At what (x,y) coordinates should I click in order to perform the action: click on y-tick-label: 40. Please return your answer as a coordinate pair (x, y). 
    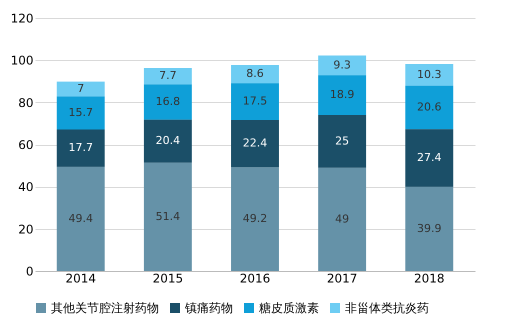
    Looking at the image, I should click on (26, 187).